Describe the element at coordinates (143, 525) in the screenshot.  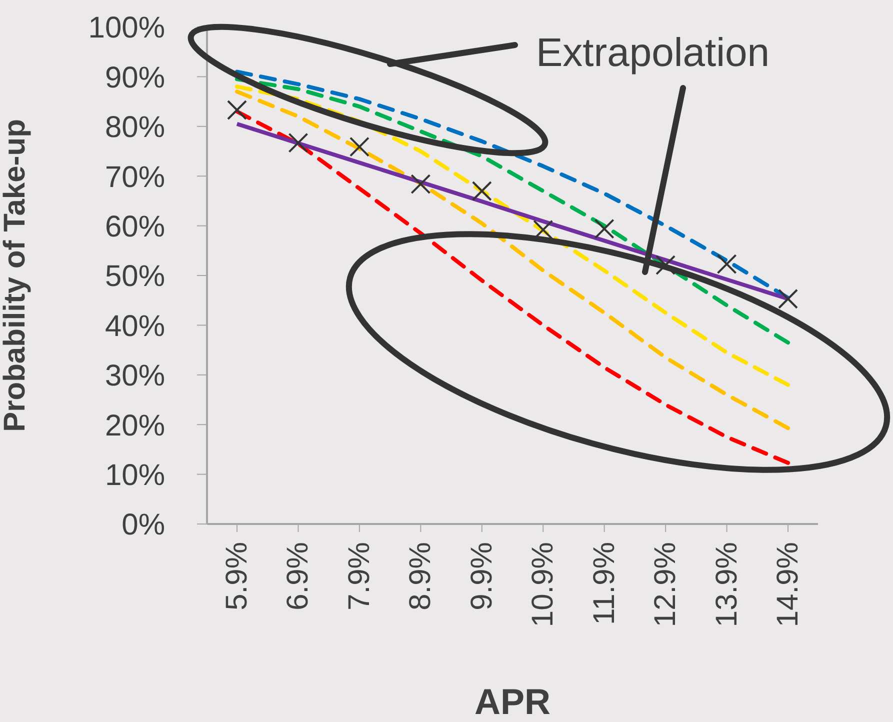
I see `y-tick-label: 0%` at that location.